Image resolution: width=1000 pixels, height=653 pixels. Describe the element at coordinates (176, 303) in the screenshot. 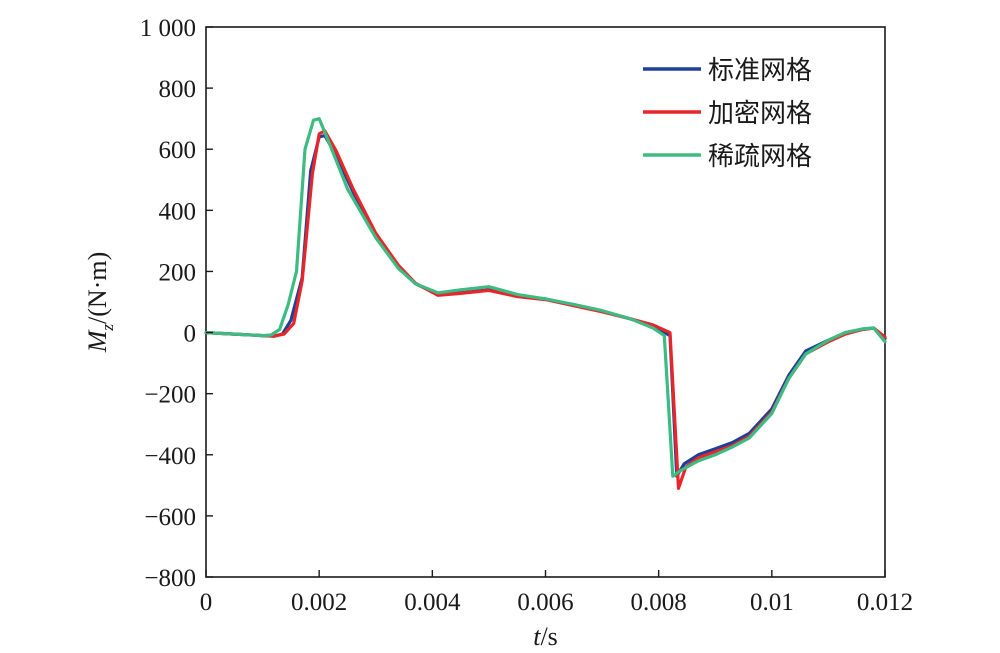

I see `y-axis: 1 000 800 600 400 200 0 −200 −400 −600 −800` at that location.